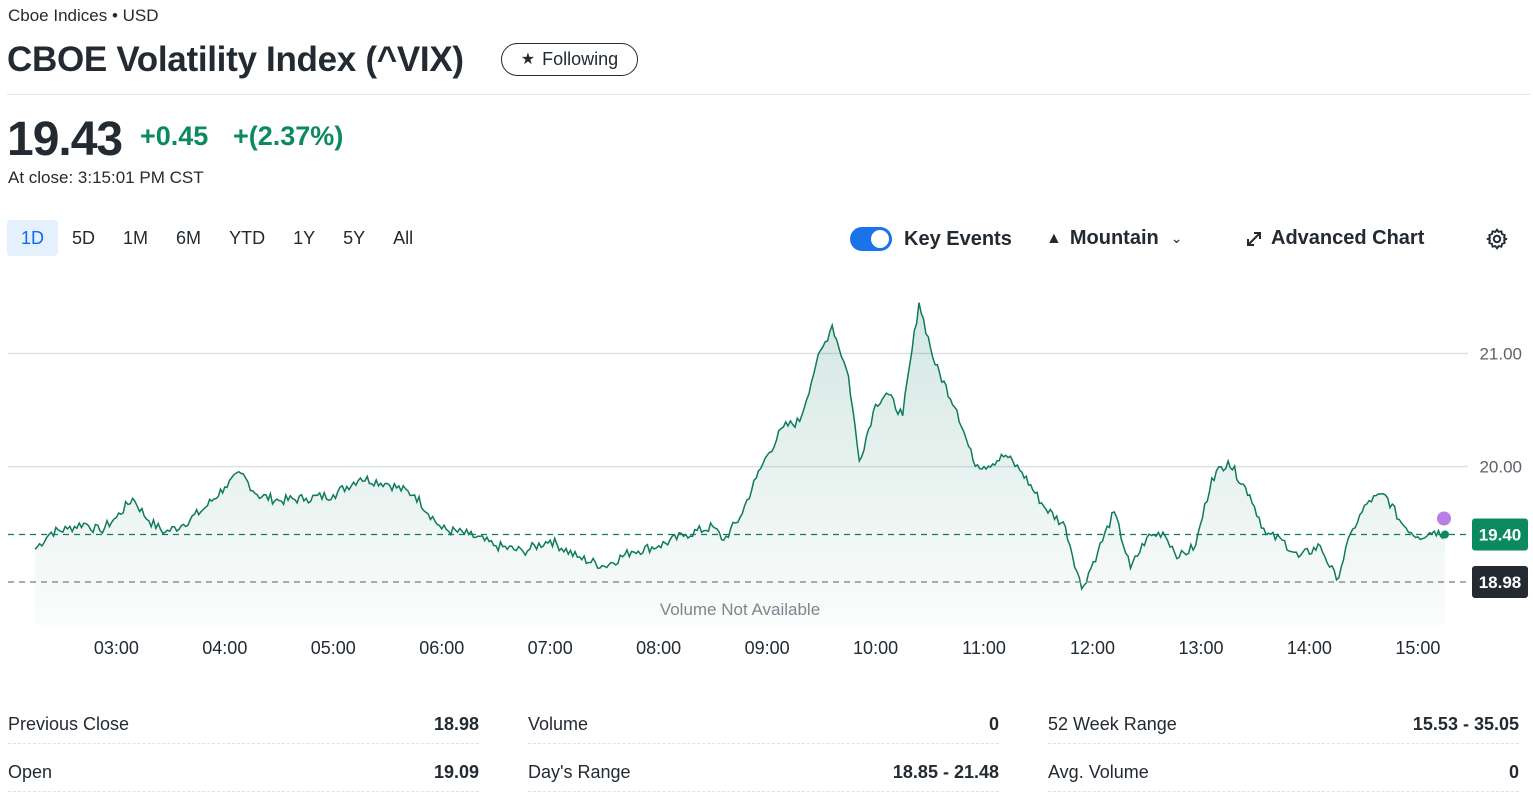 This screenshot has width=1533, height=792. I want to click on x-tick-label: 11:00, so click(984, 648).